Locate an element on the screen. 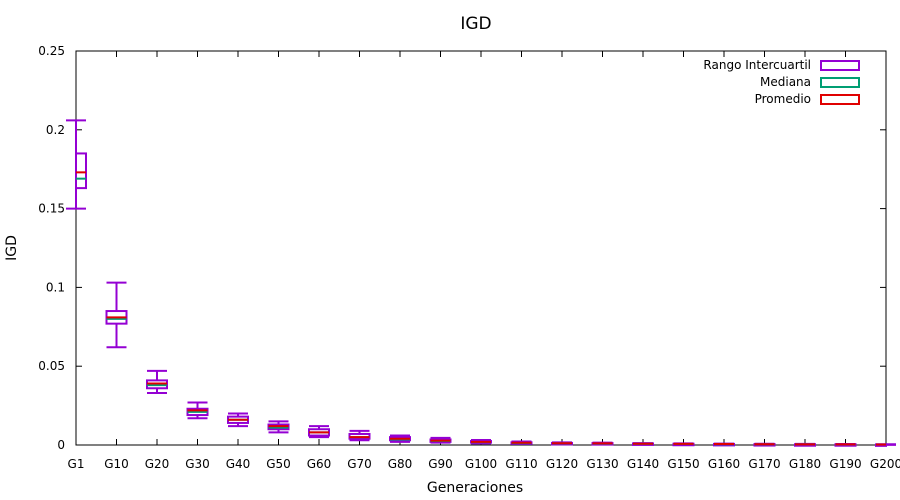 The width and height of the screenshot is (900, 500). chart-title: IGD is located at coordinates (475, 24).